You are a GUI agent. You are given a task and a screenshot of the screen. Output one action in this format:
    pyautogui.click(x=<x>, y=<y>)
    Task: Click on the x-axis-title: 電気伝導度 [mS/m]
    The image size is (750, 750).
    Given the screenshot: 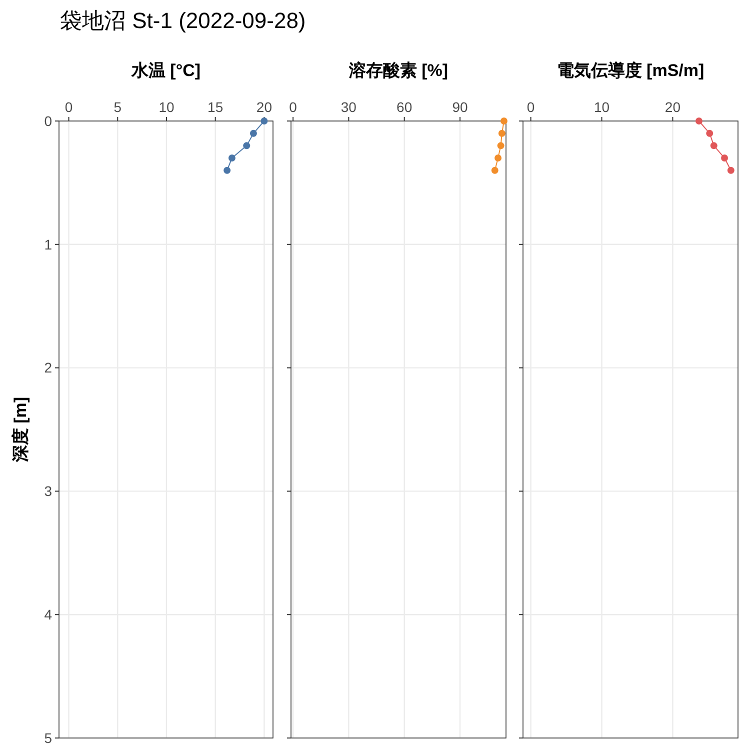 What is the action you would take?
    pyautogui.click(x=630, y=70)
    